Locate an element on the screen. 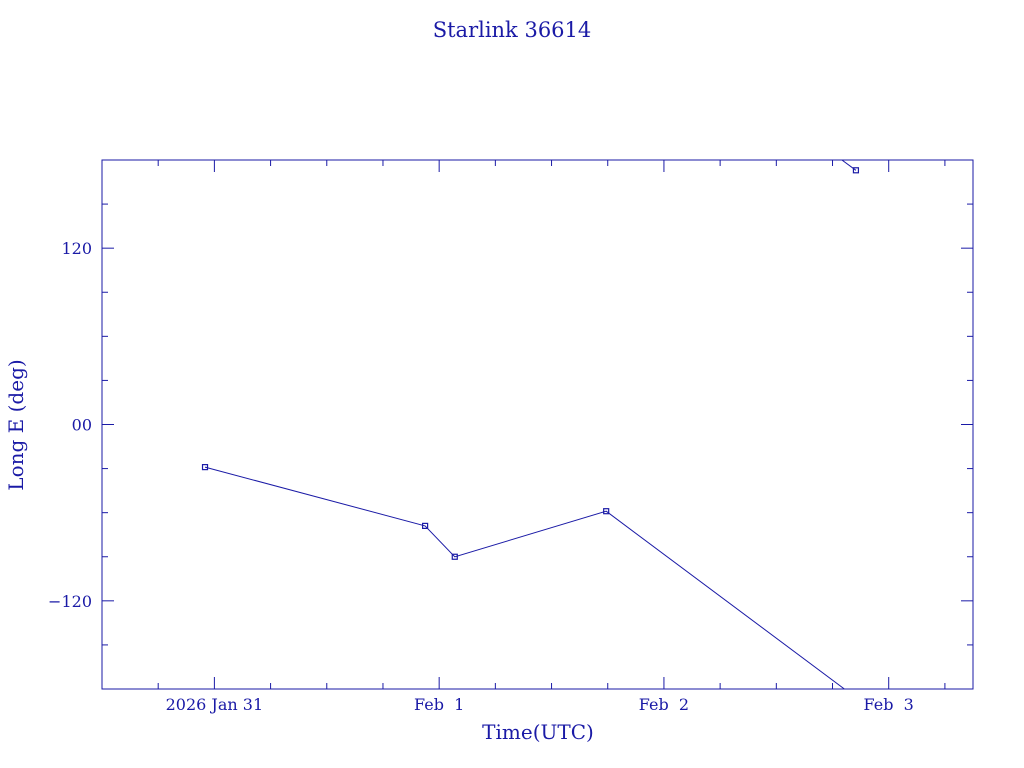 This screenshot has width=1024, height=768. x-tick-label: Feb 2 is located at coordinates (664, 704).